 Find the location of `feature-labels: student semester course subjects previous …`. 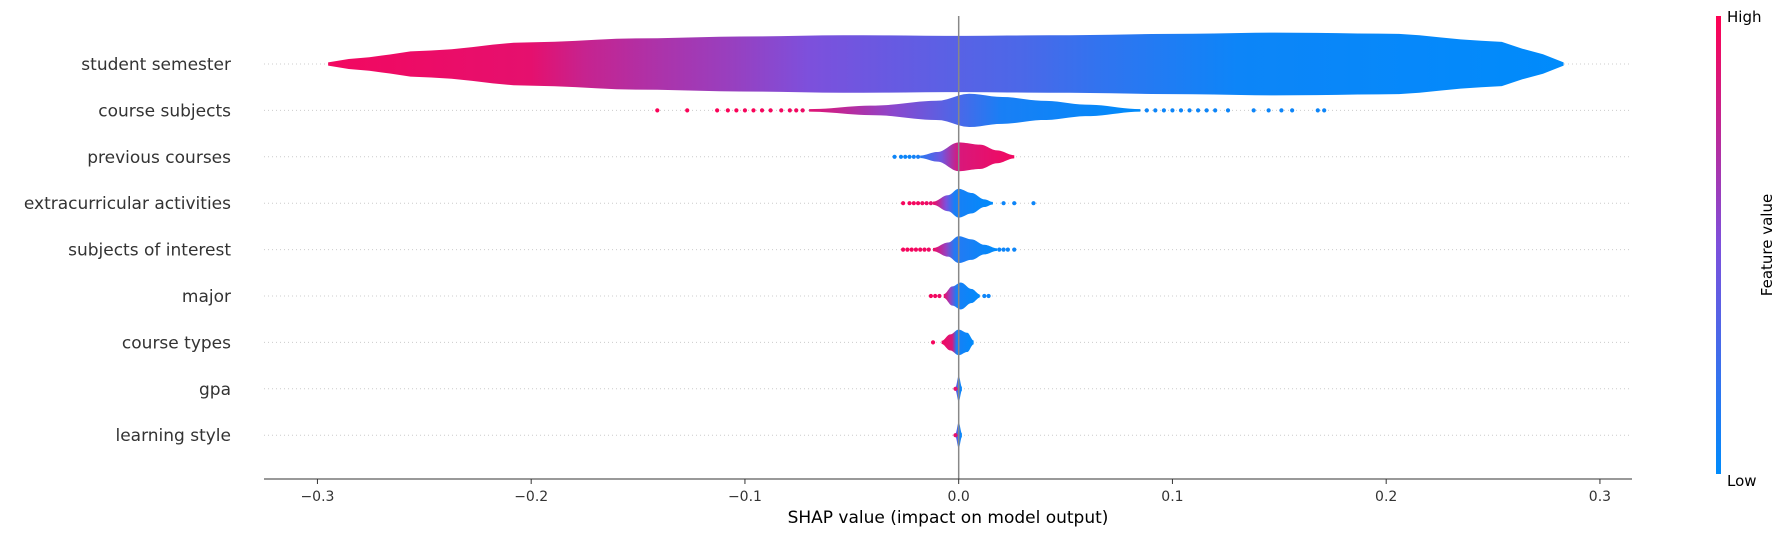

feature-labels: student semester course subjects previous … is located at coordinates (127, 250).